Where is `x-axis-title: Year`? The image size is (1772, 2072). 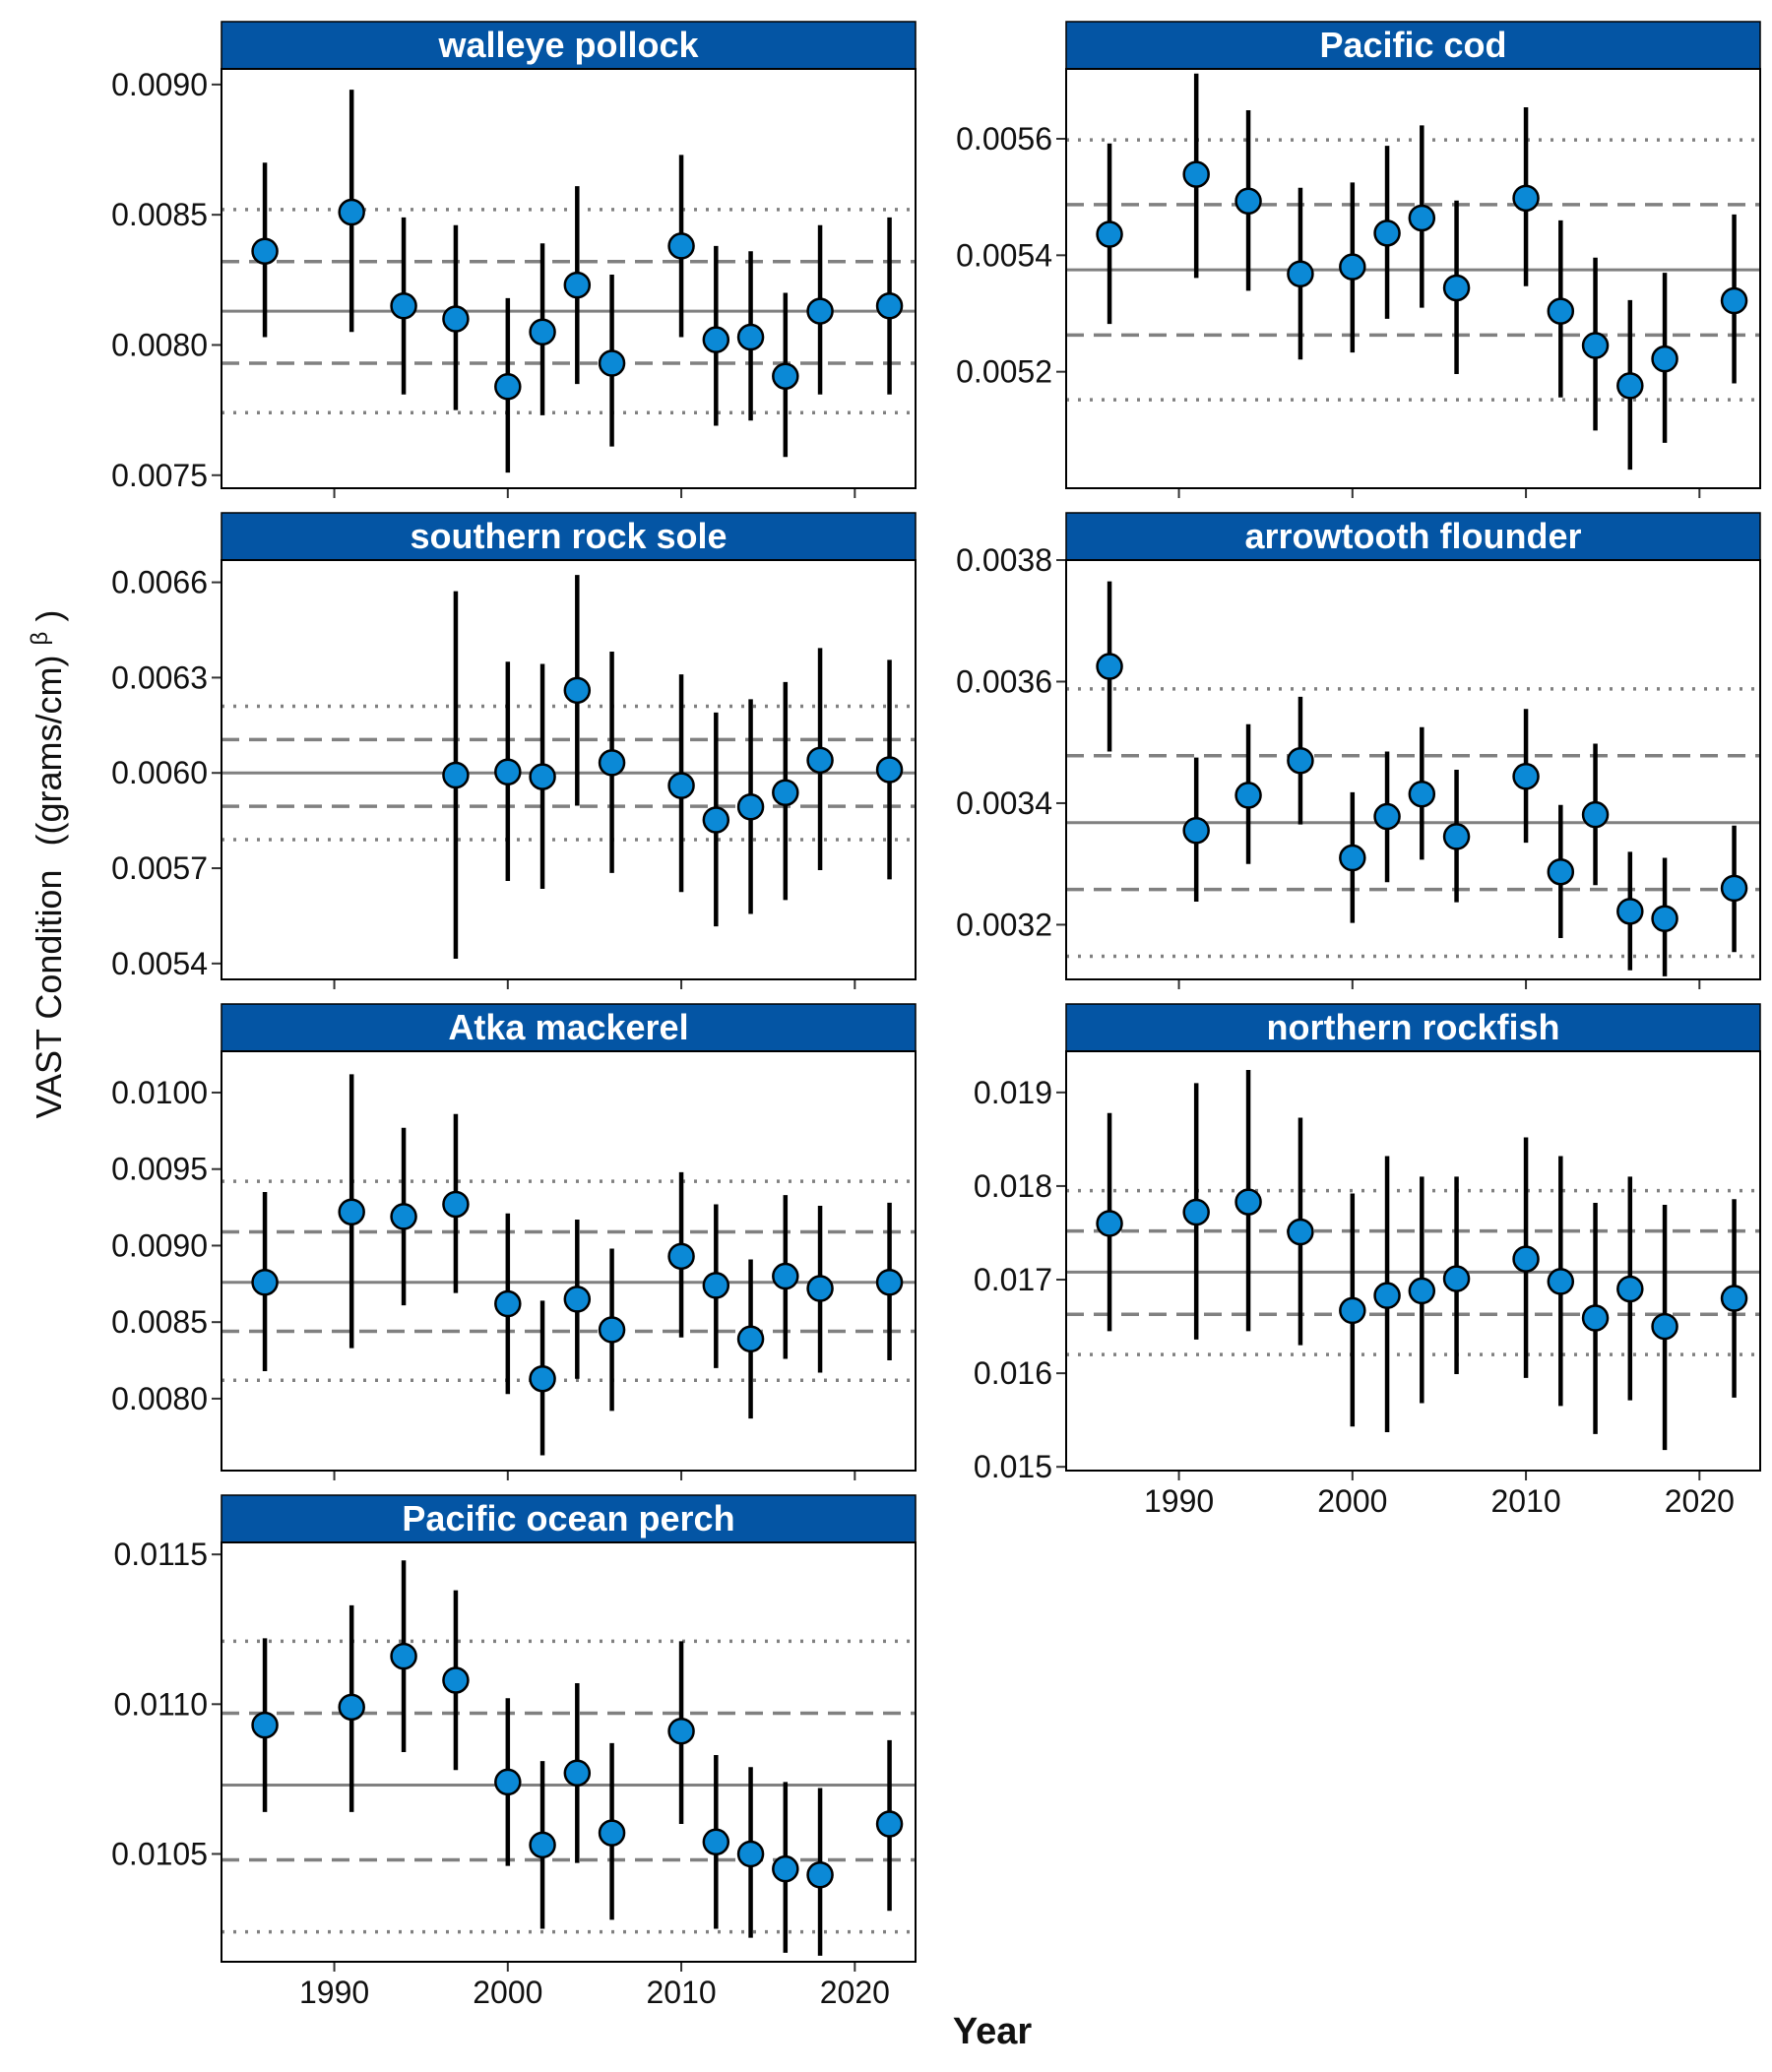 x-axis-title: Year is located at coordinates (993, 2032).